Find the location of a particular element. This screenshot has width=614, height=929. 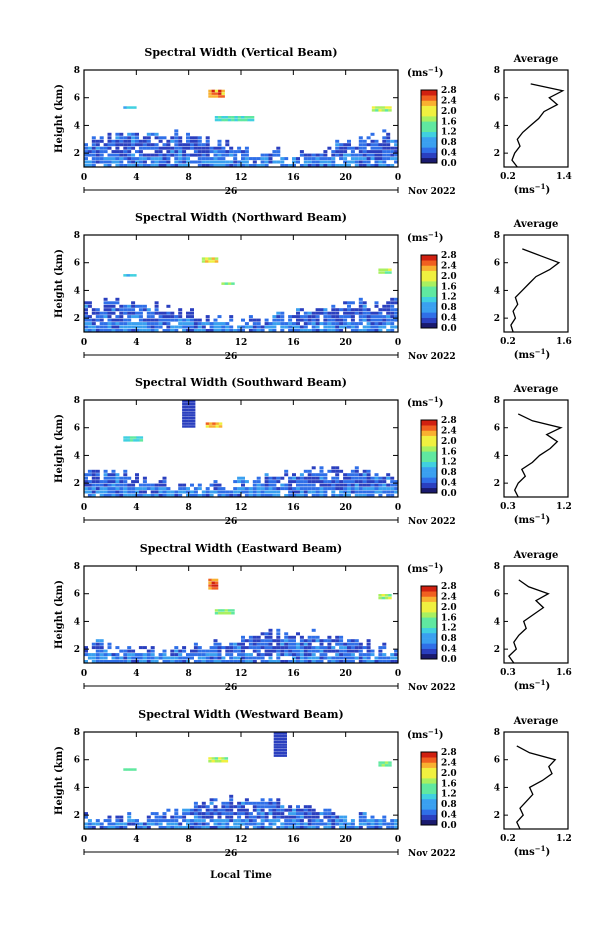

unit-close: ) is located at coordinates (441, 403).